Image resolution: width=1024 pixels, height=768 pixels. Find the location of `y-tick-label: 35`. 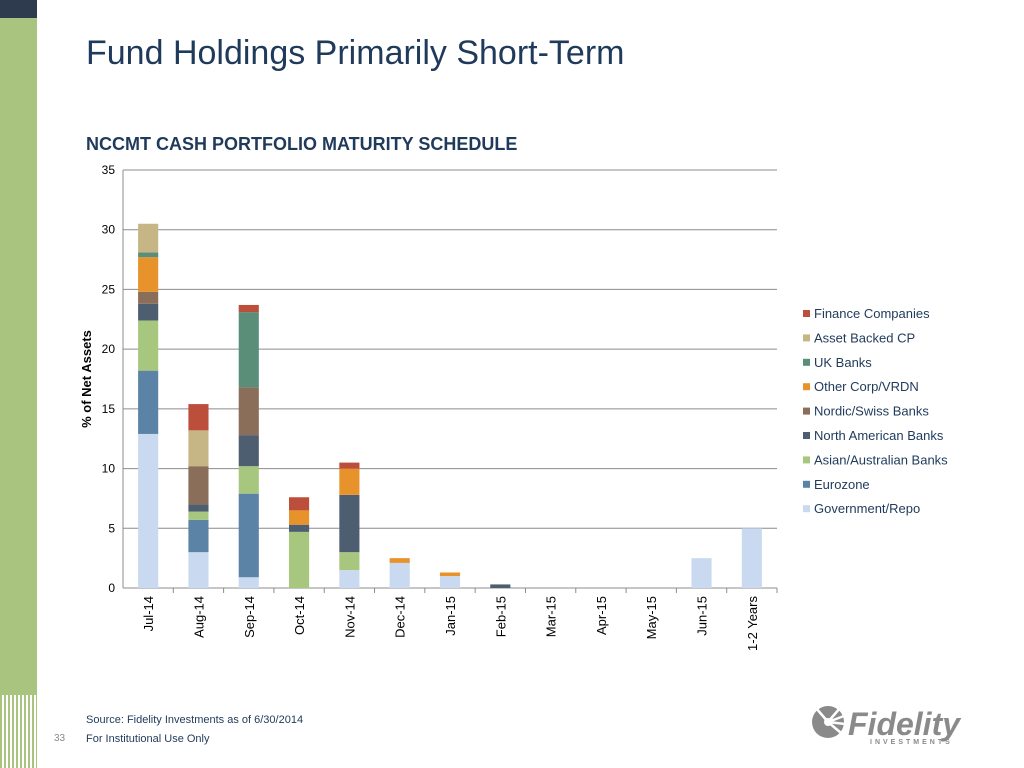

y-tick-label: 35 is located at coordinates (109, 170).